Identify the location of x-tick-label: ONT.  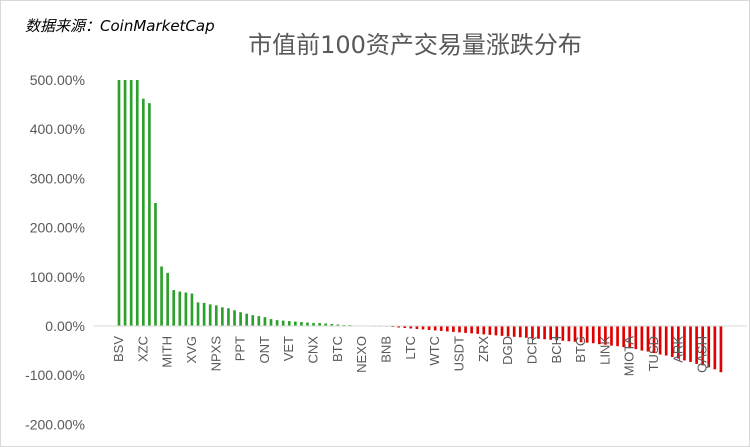
(264, 350).